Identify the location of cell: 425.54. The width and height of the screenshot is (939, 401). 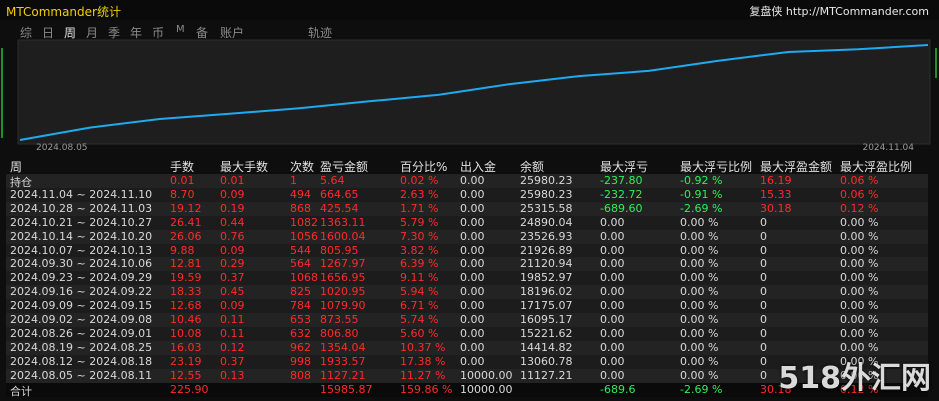
(339, 208).